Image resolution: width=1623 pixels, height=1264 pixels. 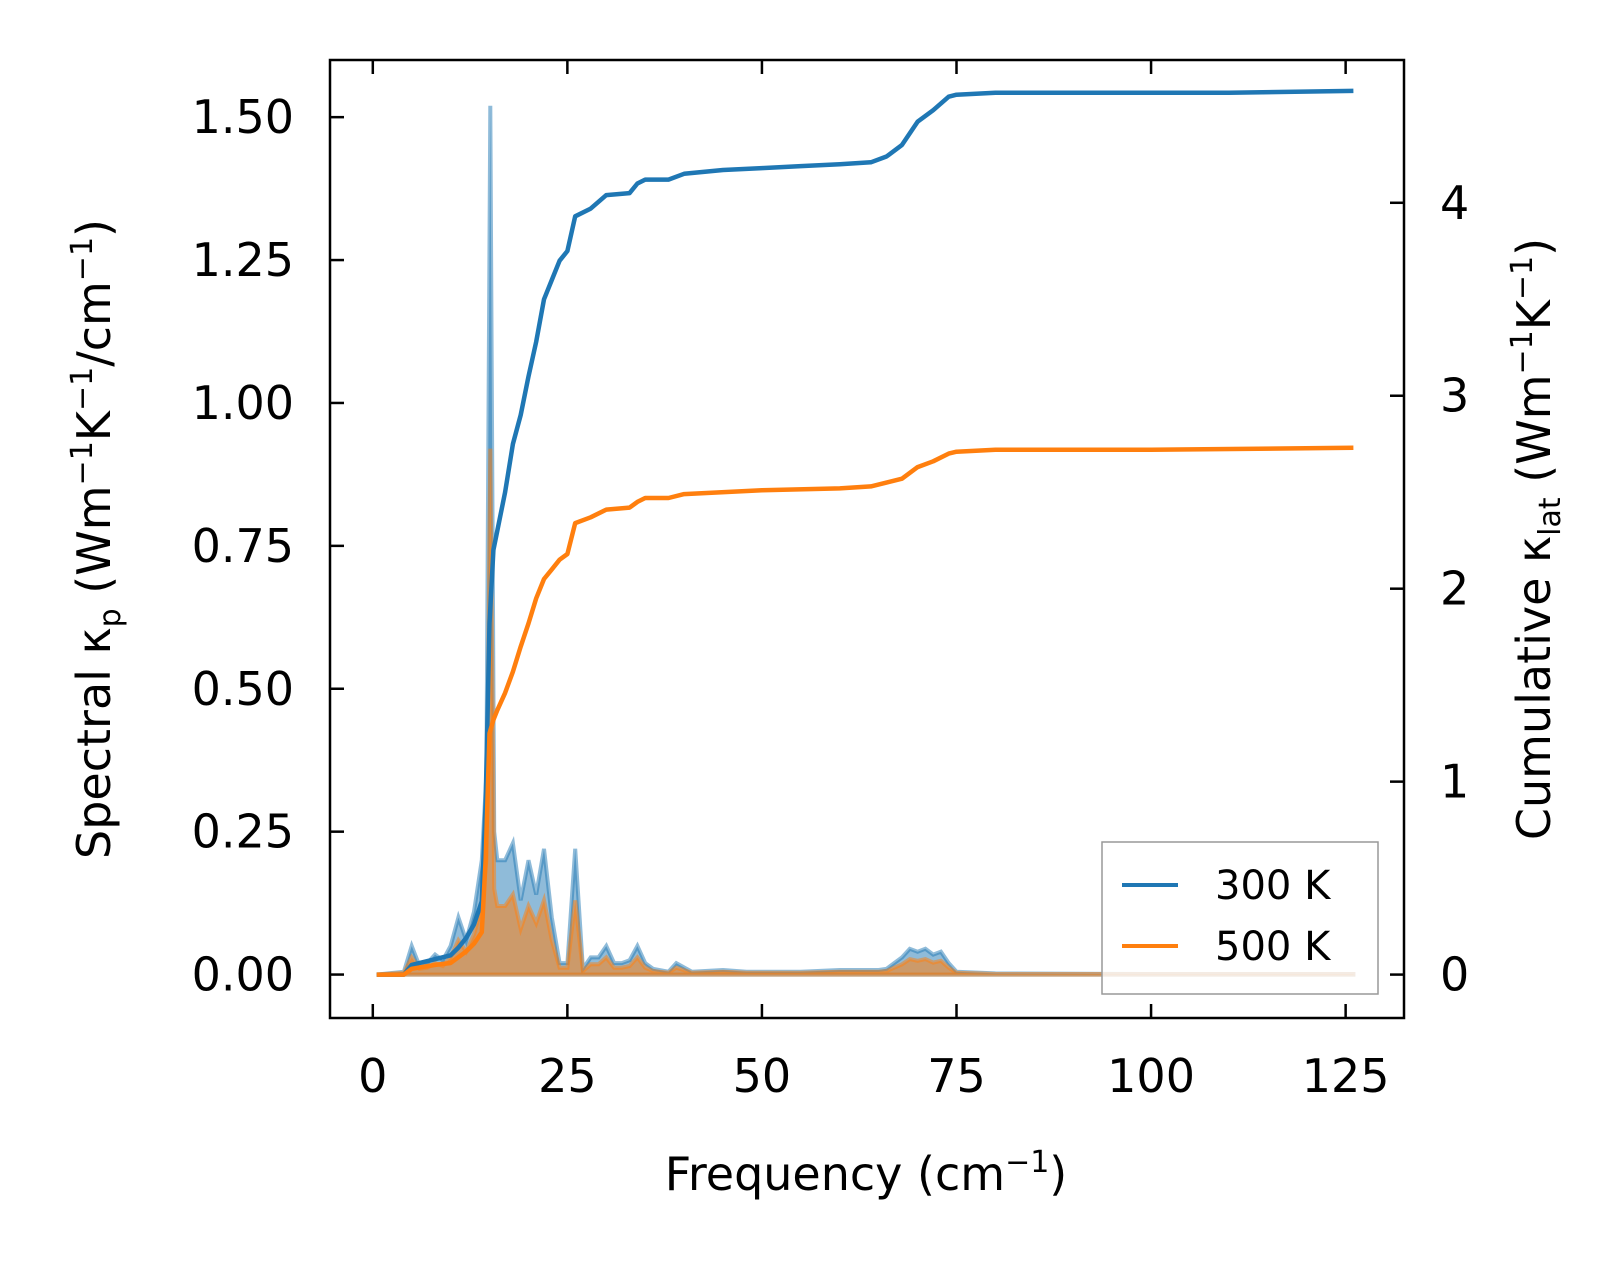 What do you see at coordinates (243, 832) in the screenshot?
I see `y-left-tick-label: 0.25` at bounding box center [243, 832].